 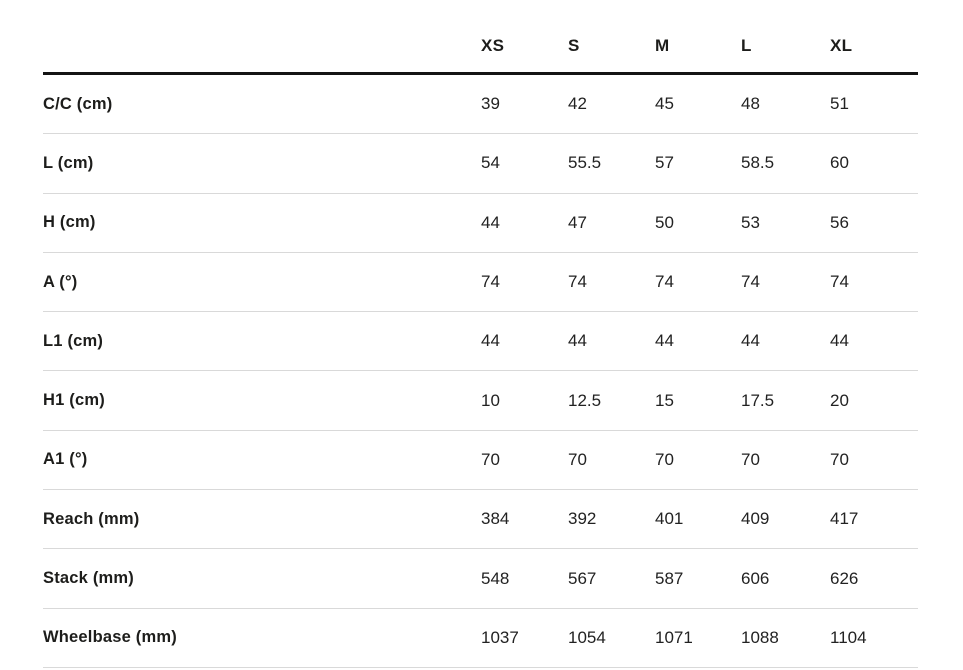 What do you see at coordinates (848, 637) in the screenshot?
I see `cell-value: 1104` at bounding box center [848, 637].